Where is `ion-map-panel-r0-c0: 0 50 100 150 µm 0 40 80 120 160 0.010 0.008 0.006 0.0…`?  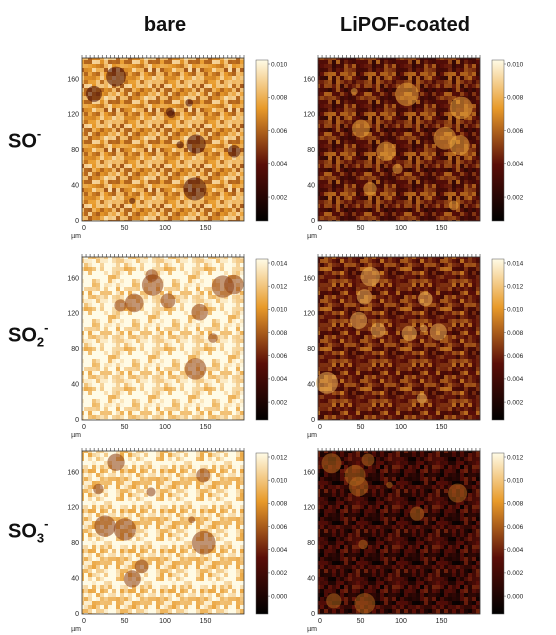 ion-map-panel-r0-c0: 0 50 100 150 µm 0 40 80 120 160 0.010 0.008 0.006 0.0… is located at coordinates (177, 147).